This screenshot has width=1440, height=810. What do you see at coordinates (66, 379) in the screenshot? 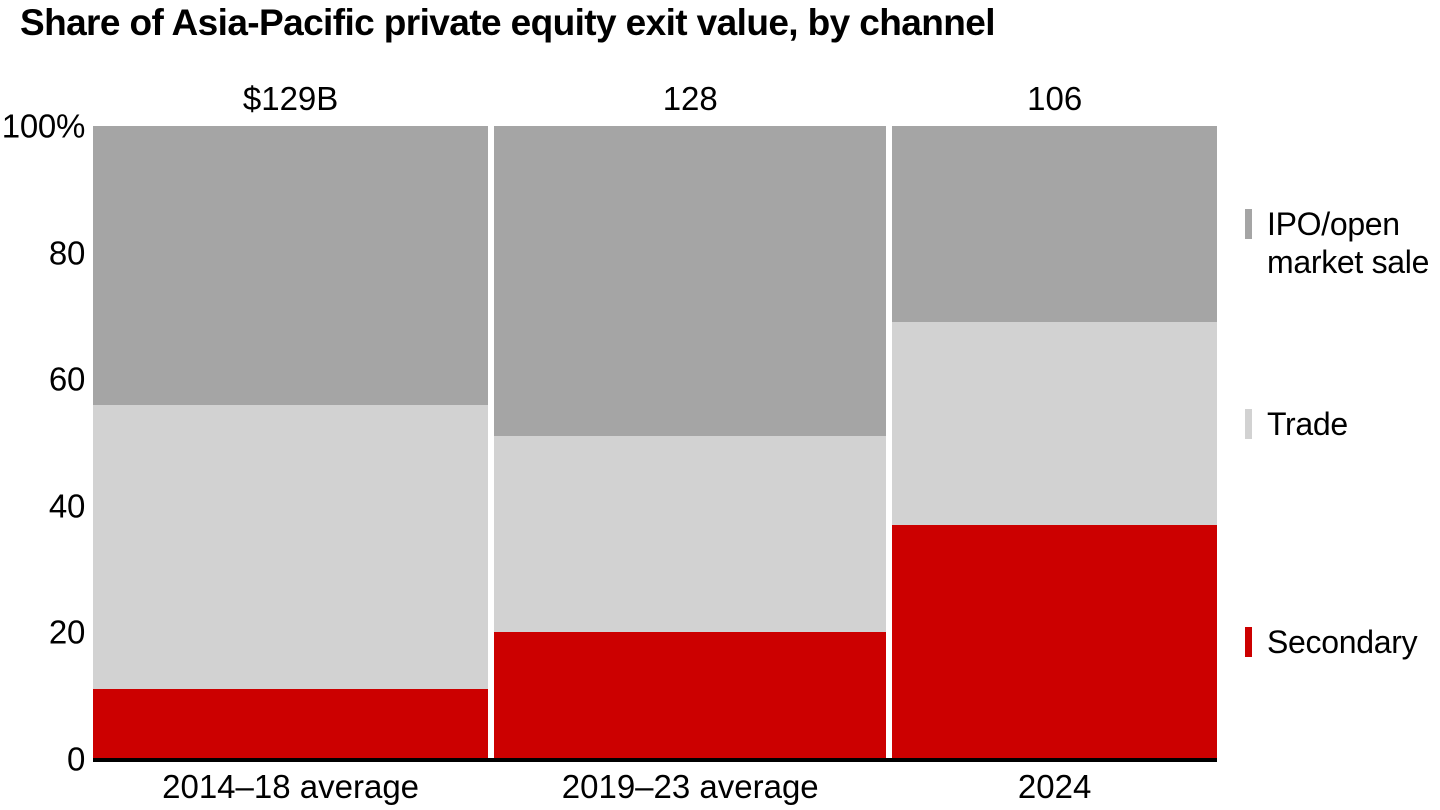
I see `y-tick-label-60: 60` at bounding box center [66, 379].